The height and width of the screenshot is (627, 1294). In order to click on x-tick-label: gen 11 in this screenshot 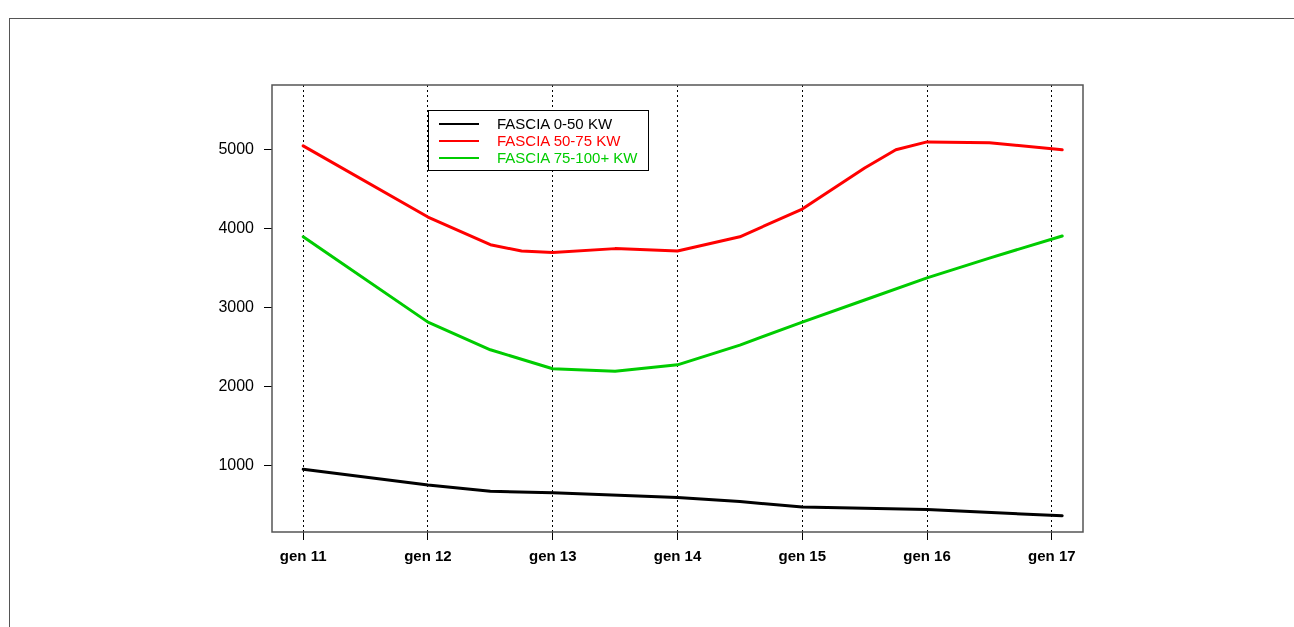, I will do `click(303, 556)`.